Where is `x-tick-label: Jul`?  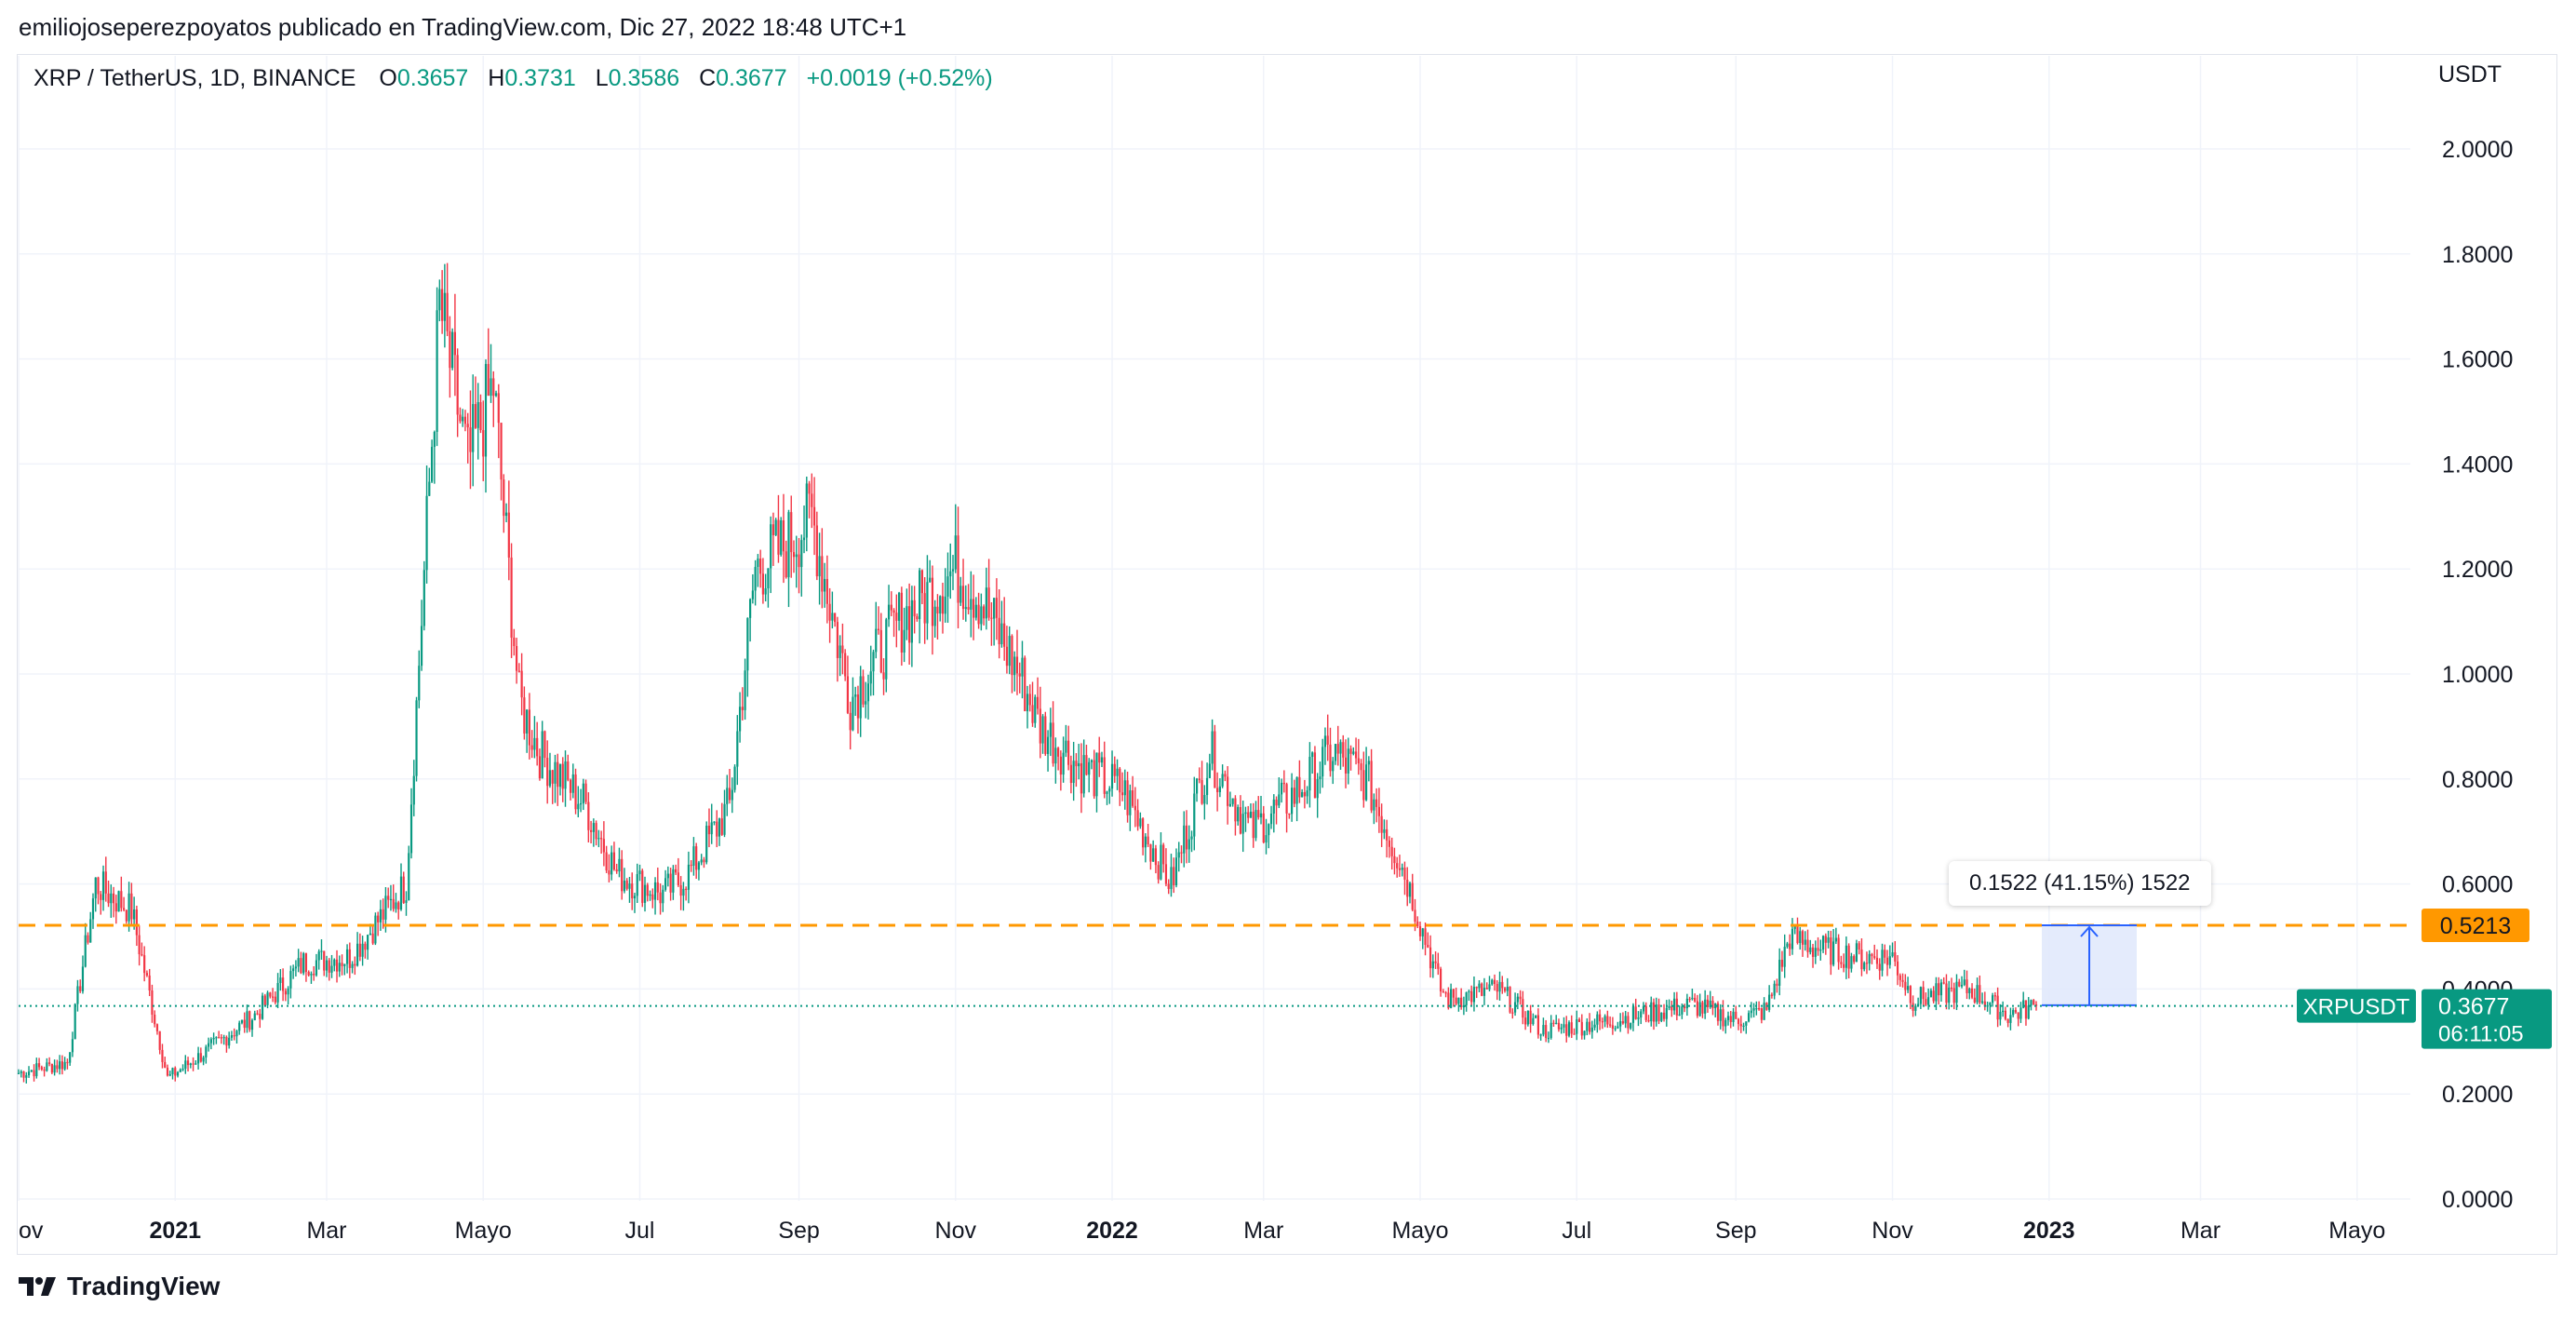 x-tick-label: Jul is located at coordinates (640, 1231).